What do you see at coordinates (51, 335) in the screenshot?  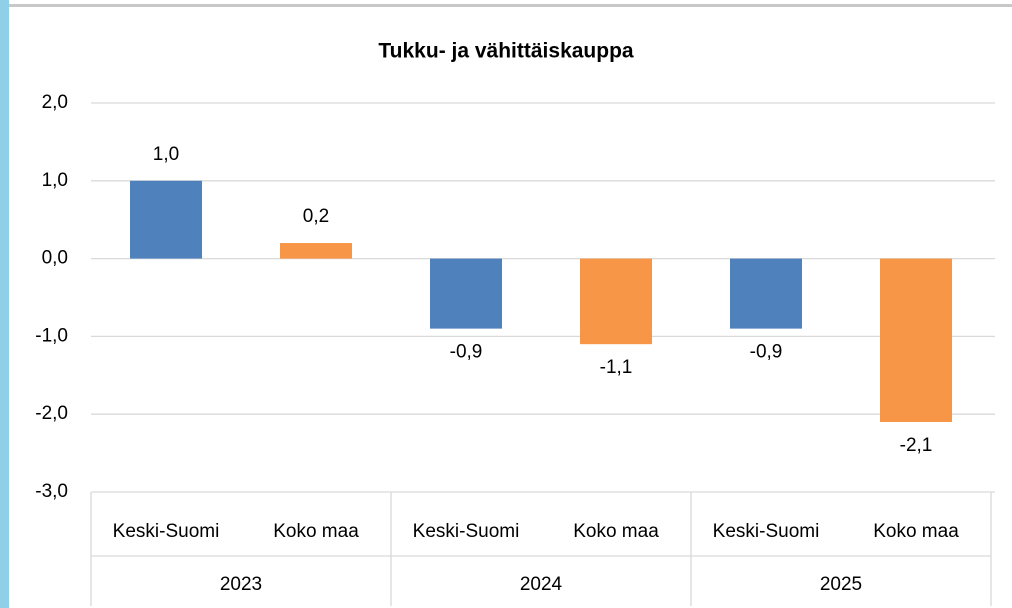 I see `y-tick-label: -1,0` at bounding box center [51, 335].